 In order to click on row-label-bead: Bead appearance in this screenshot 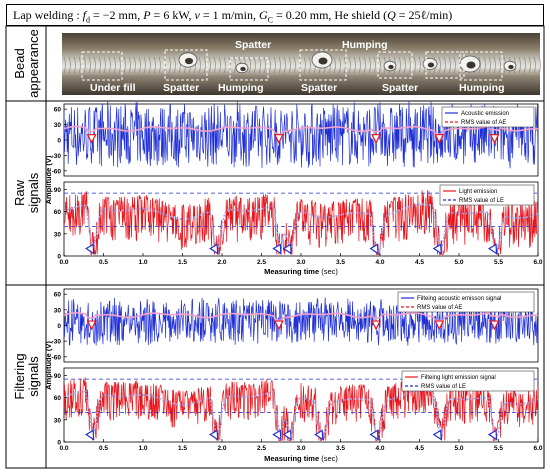, I will do `click(26, 63)`.